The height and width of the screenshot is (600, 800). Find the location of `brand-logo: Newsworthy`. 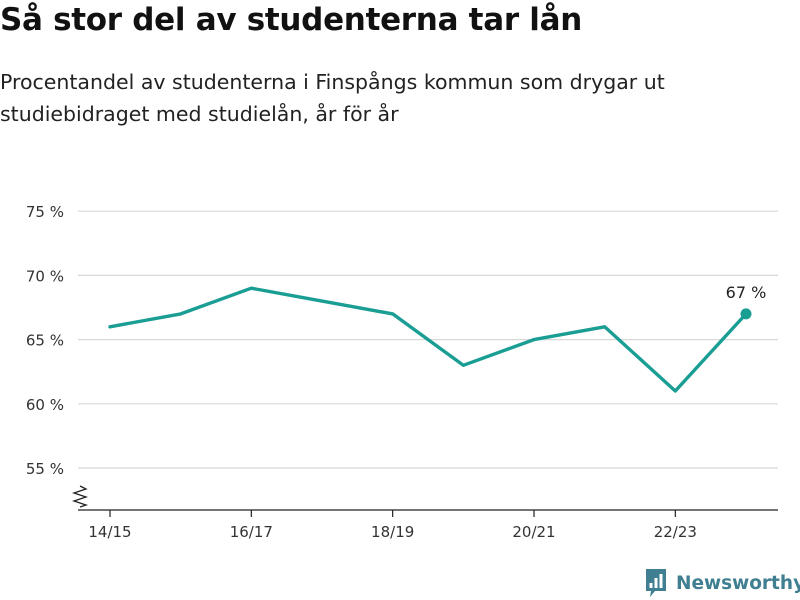

brand-logo: Newsworthy is located at coordinates (722, 583).